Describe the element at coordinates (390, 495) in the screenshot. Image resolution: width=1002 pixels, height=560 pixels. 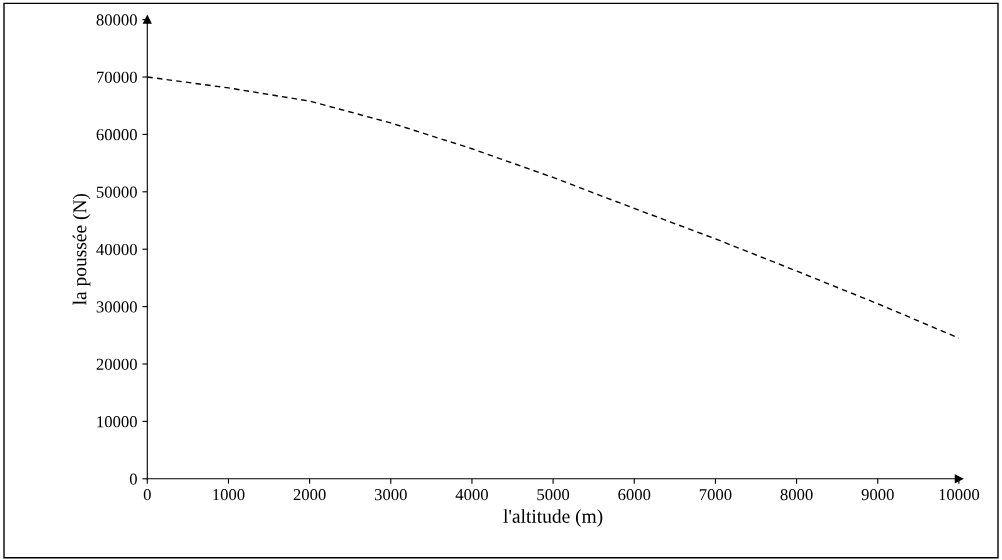
I see `x-tick-label: 3000` at that location.